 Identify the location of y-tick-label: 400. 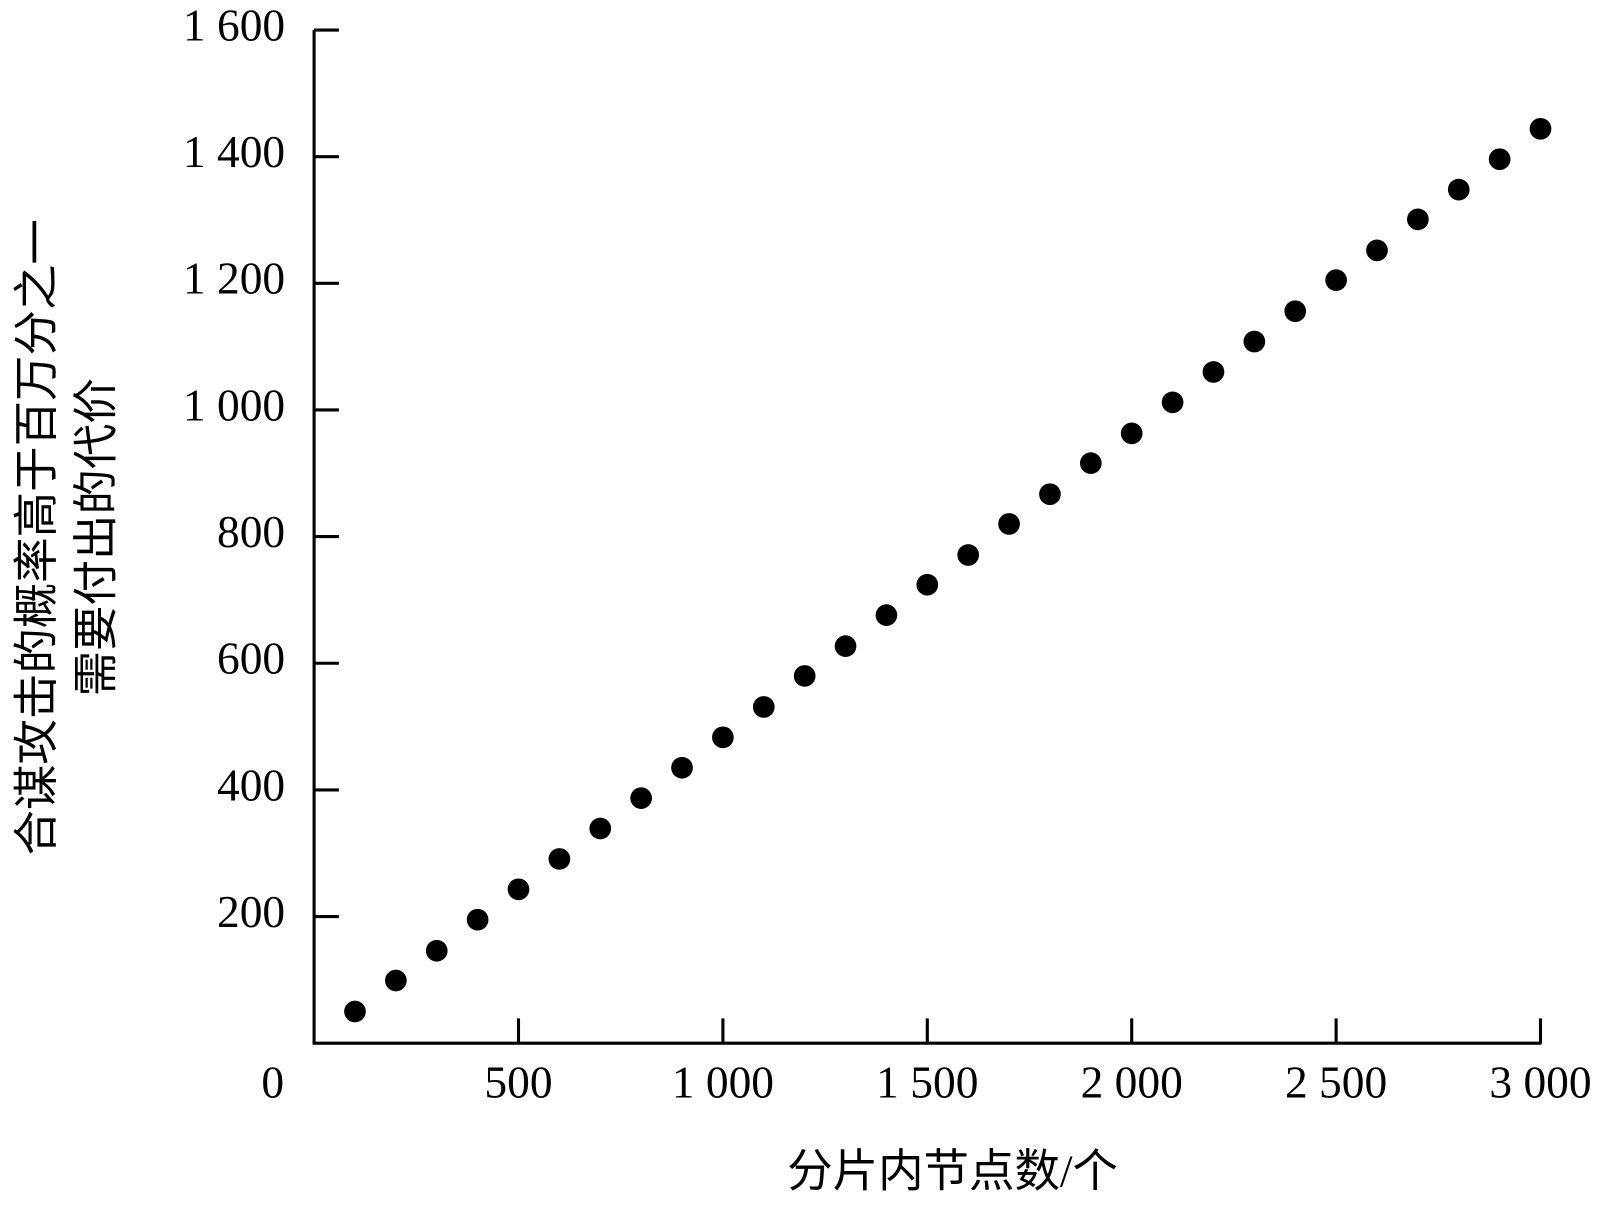
(251, 784).